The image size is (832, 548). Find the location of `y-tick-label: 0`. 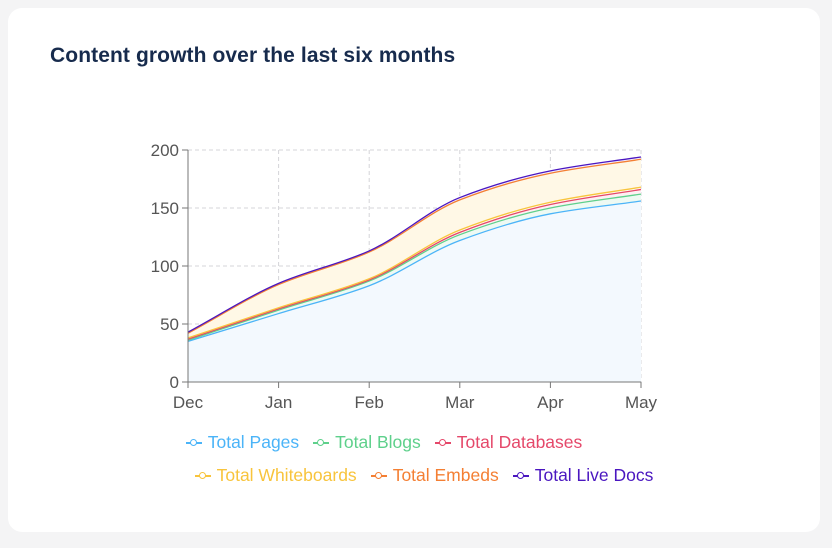

y-tick-label: 0 is located at coordinates (174, 382).